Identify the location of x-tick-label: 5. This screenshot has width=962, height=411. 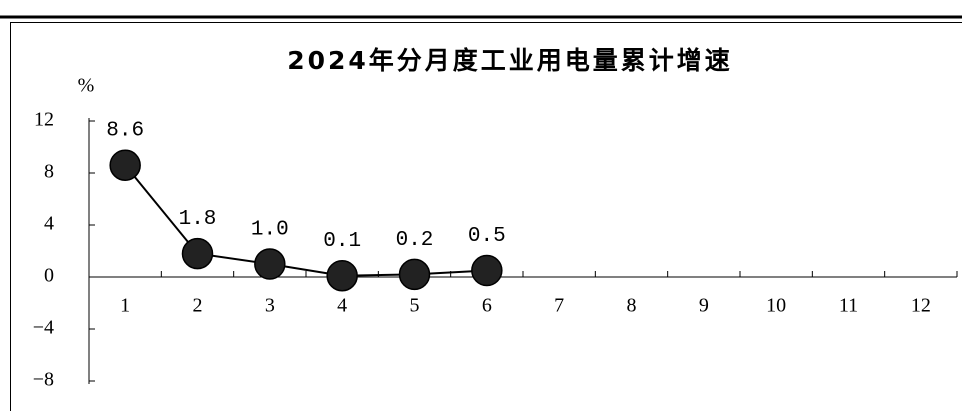
(415, 306).